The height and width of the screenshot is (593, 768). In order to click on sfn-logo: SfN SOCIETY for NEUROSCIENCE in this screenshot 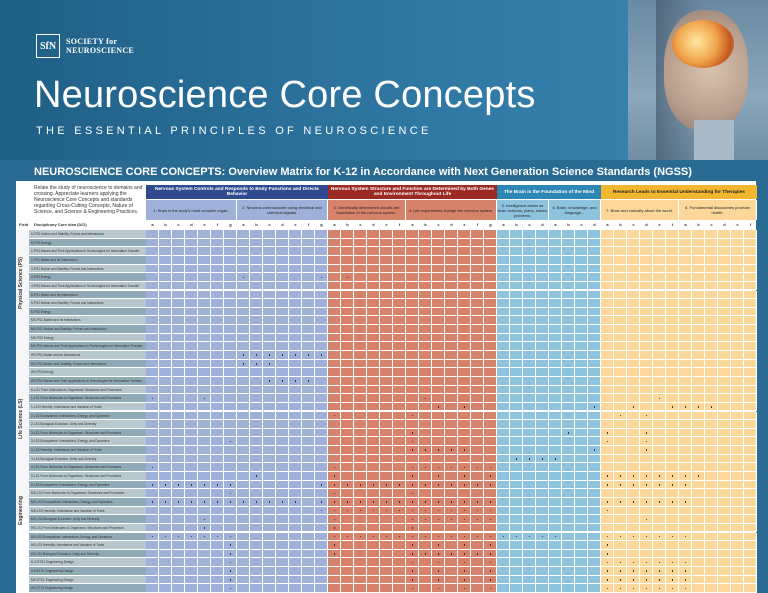, I will do `click(85, 46)`.